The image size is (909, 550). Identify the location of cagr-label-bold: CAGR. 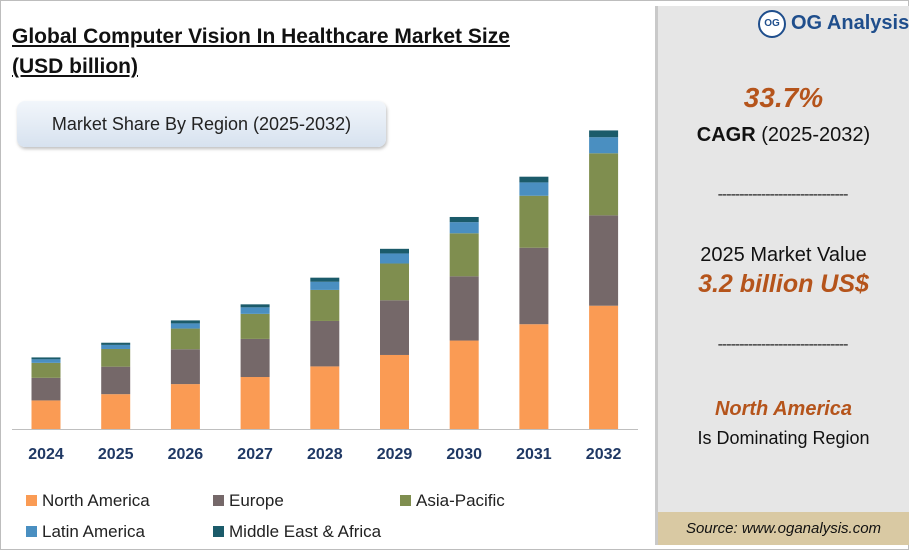
(726, 135).